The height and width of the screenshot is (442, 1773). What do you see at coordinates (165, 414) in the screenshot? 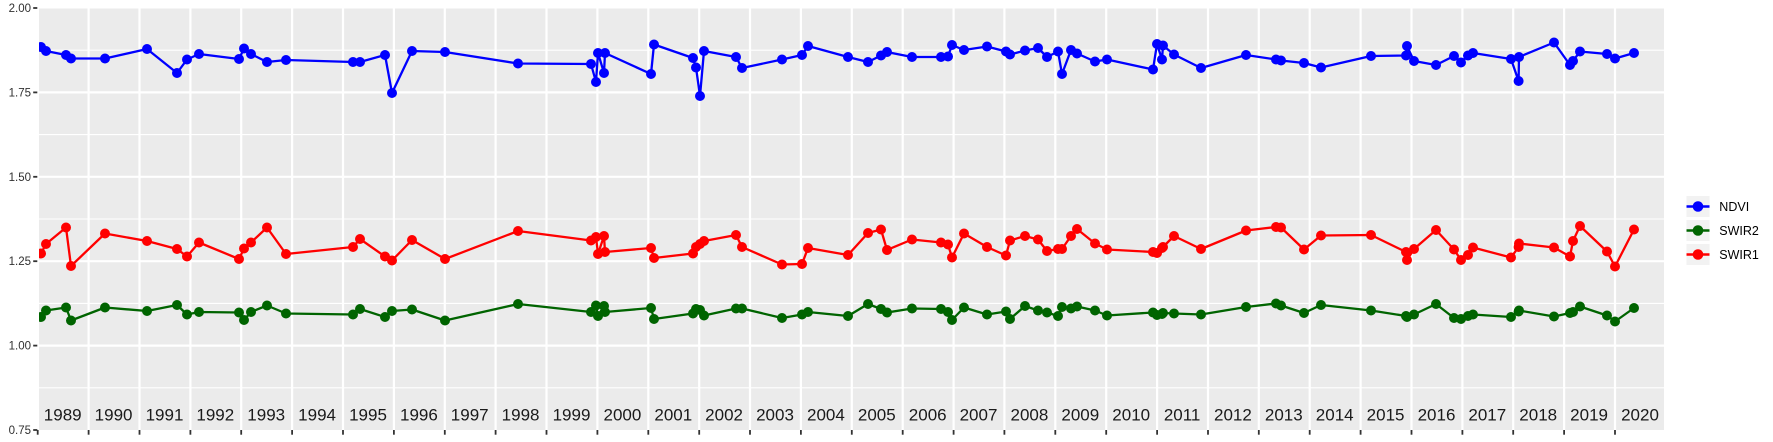
I see `svg-text: 1991` at bounding box center [165, 414].